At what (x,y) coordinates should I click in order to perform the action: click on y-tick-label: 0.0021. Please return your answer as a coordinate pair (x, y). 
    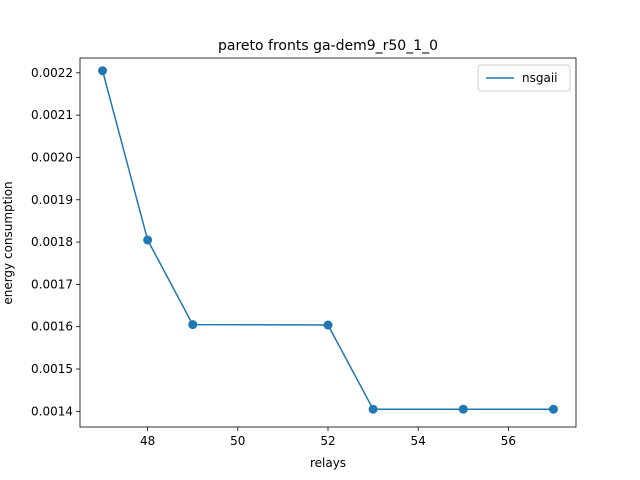
    Looking at the image, I should click on (52, 115).